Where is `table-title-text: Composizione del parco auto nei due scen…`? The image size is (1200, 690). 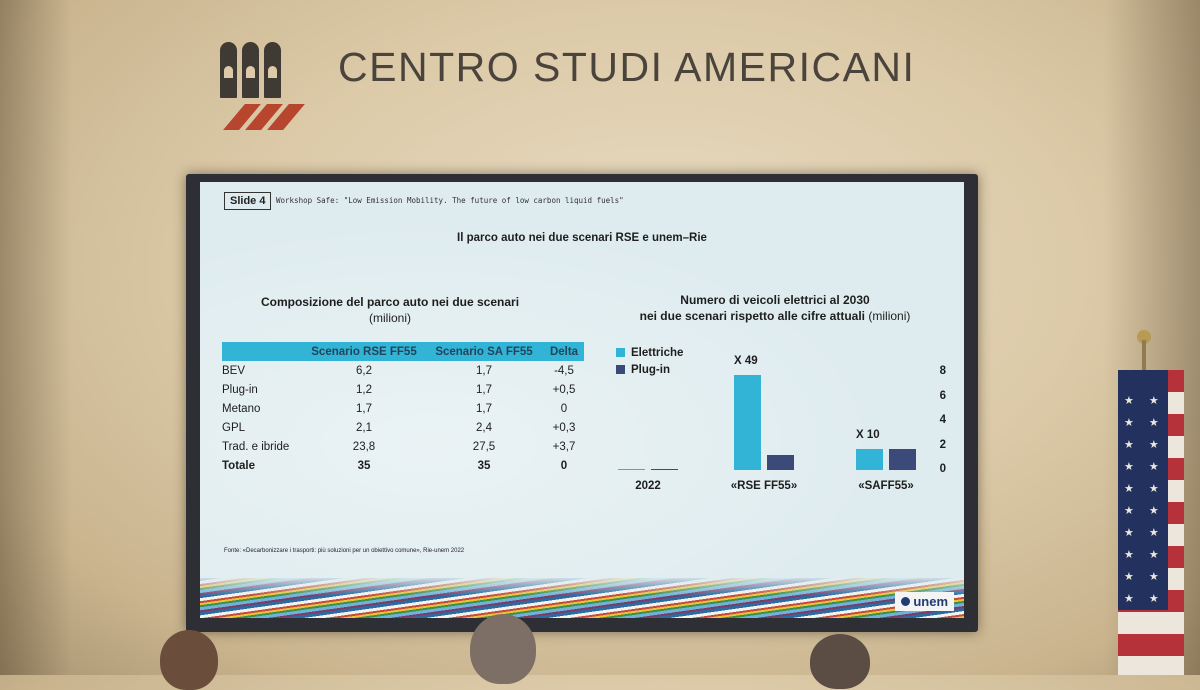 table-title-text: Composizione del parco auto nei due scen… is located at coordinates (390, 302).